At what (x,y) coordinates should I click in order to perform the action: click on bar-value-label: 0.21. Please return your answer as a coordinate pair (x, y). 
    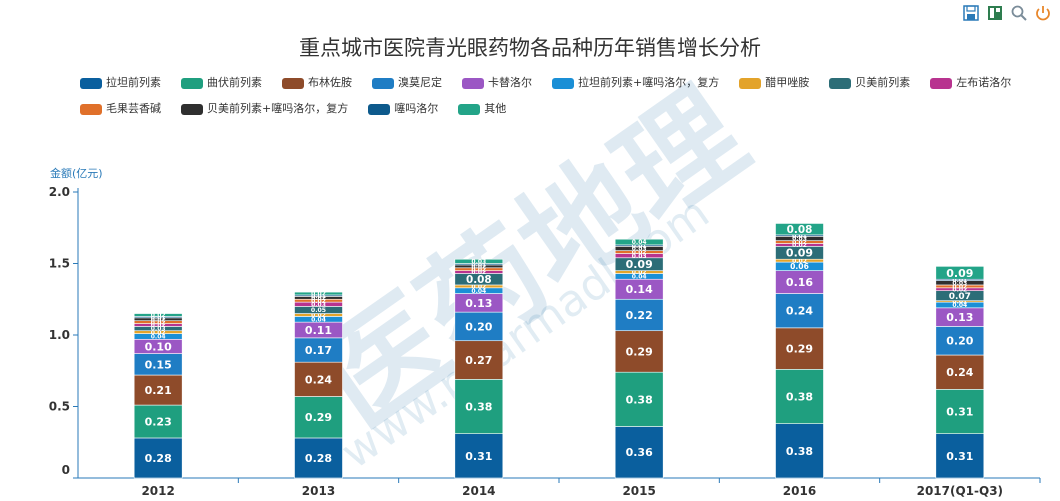
    Looking at the image, I should click on (158, 390).